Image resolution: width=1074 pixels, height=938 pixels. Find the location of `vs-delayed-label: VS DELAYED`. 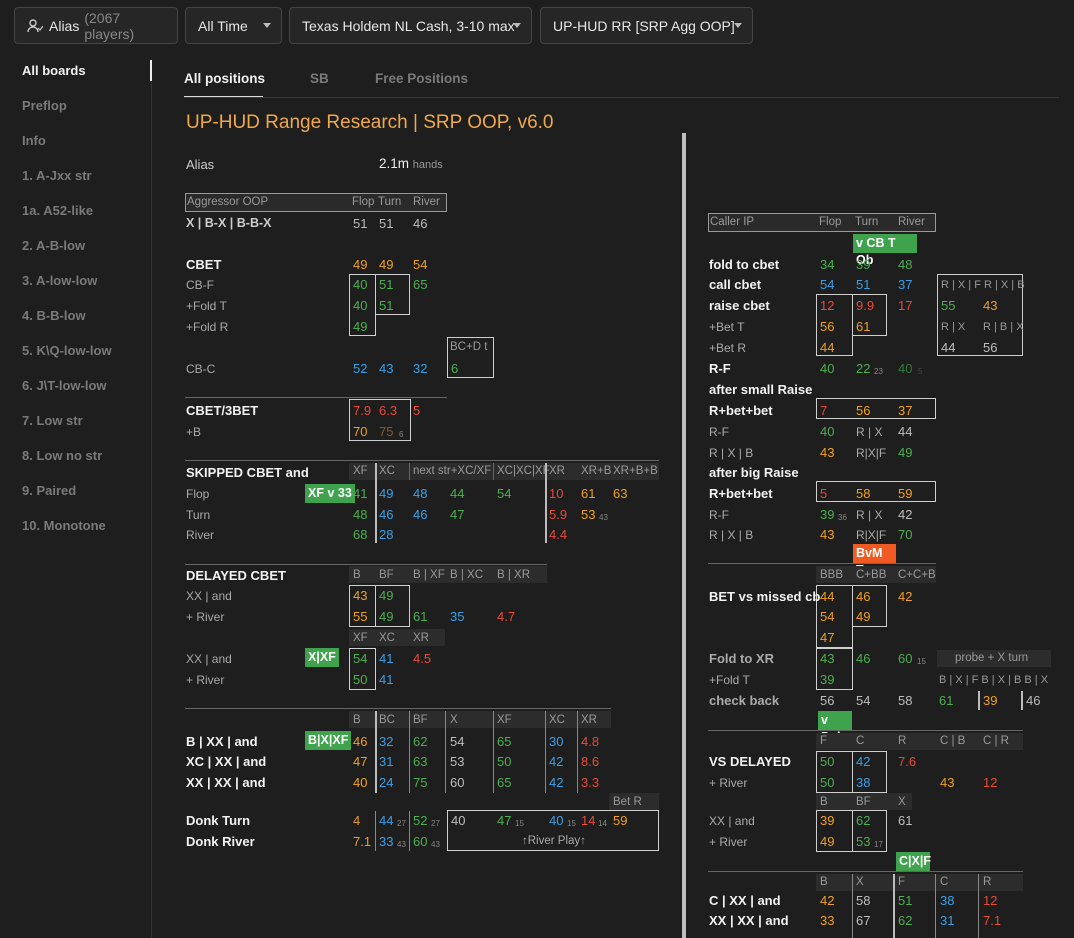

vs-delayed-label: VS DELAYED is located at coordinates (750, 761).